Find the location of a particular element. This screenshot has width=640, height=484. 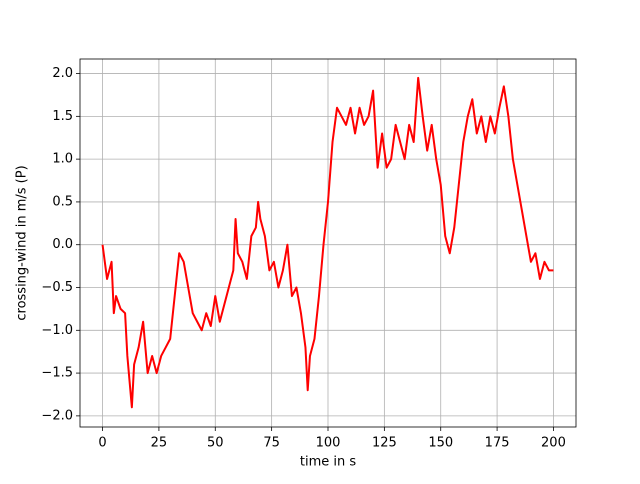

y-tick-label: 1.0 is located at coordinates (62, 159).